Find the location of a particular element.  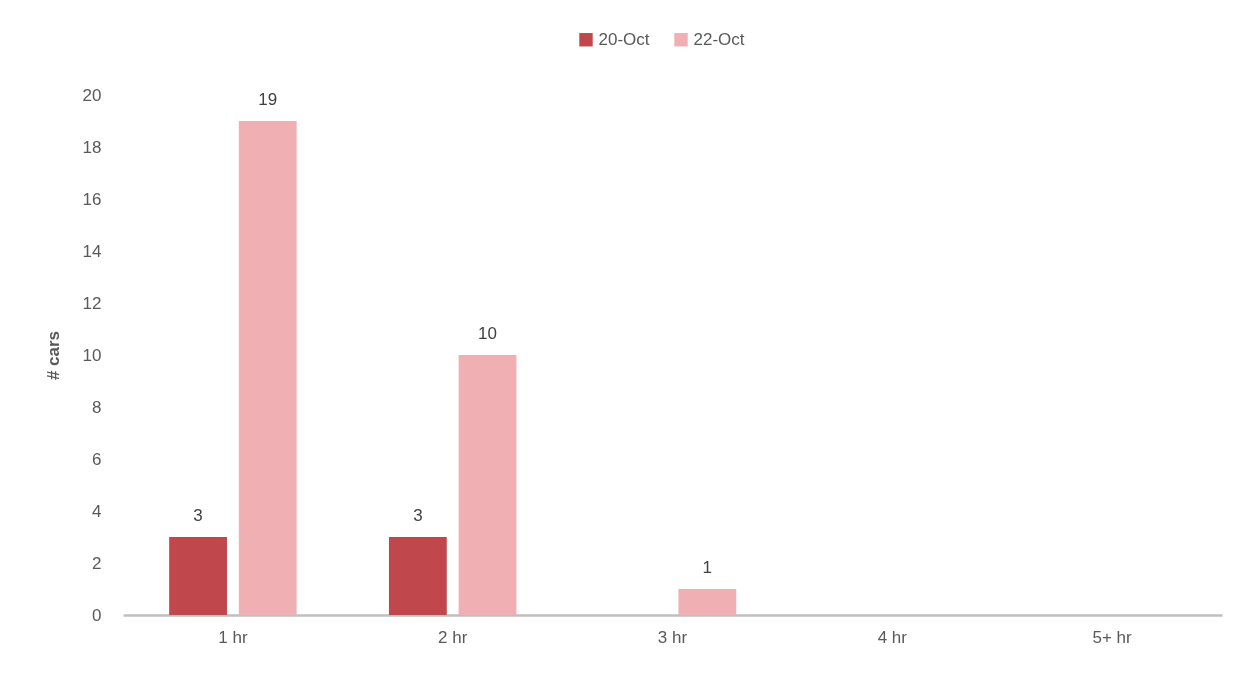

y-tick-label: 18 is located at coordinates (92, 147).